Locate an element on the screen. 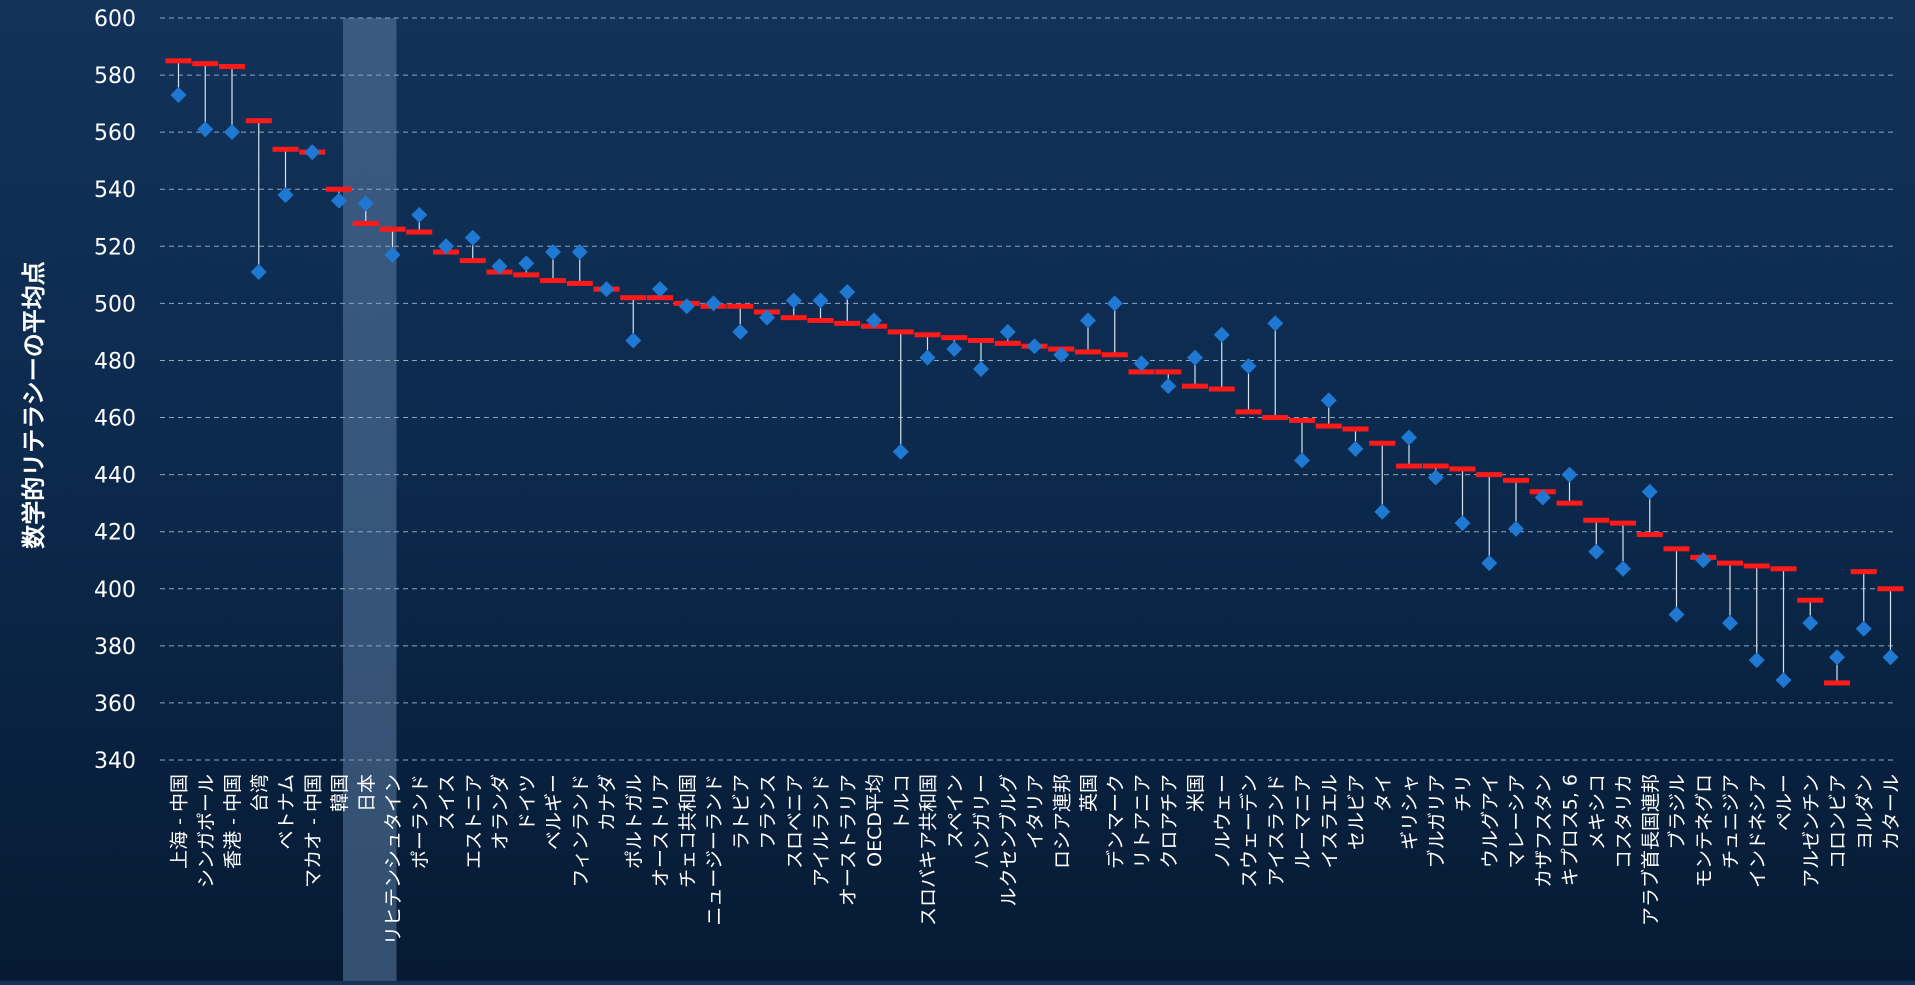 The image size is (1915, 985). x-tick-label: ヨルダン is located at coordinates (1865, 812).